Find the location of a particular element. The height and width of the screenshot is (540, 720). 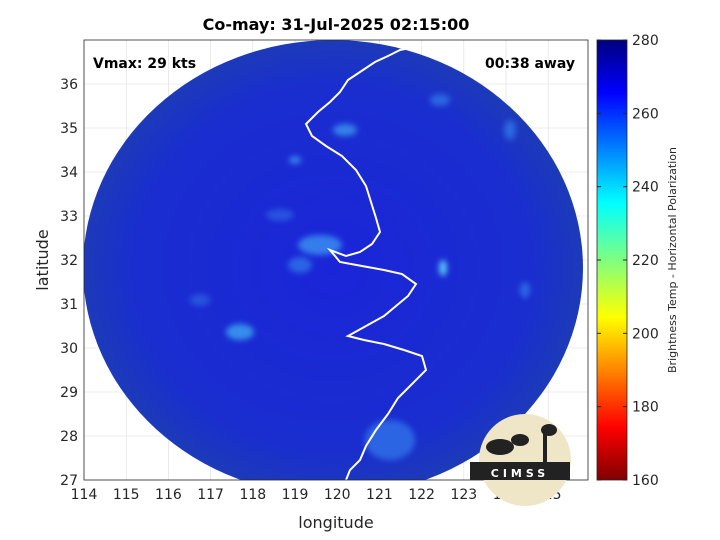

colorbar-tick-label: 260 is located at coordinates (645, 114).